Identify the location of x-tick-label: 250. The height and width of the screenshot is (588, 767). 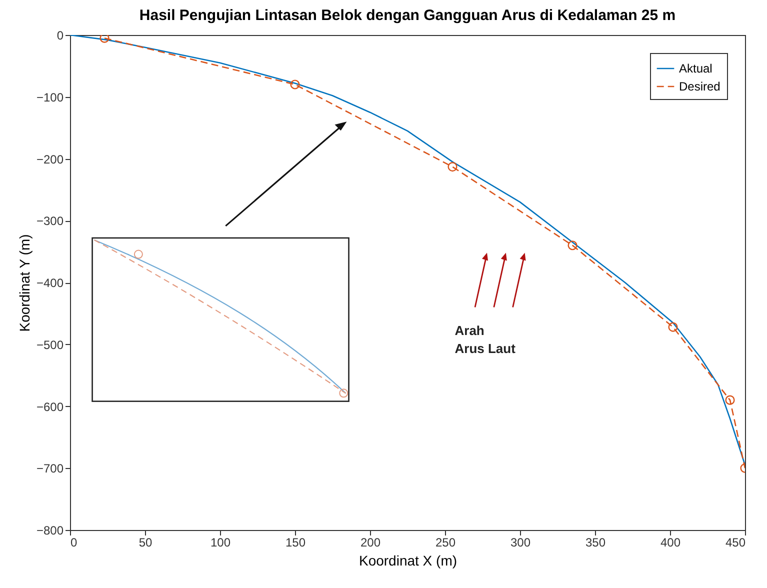
(445, 543).